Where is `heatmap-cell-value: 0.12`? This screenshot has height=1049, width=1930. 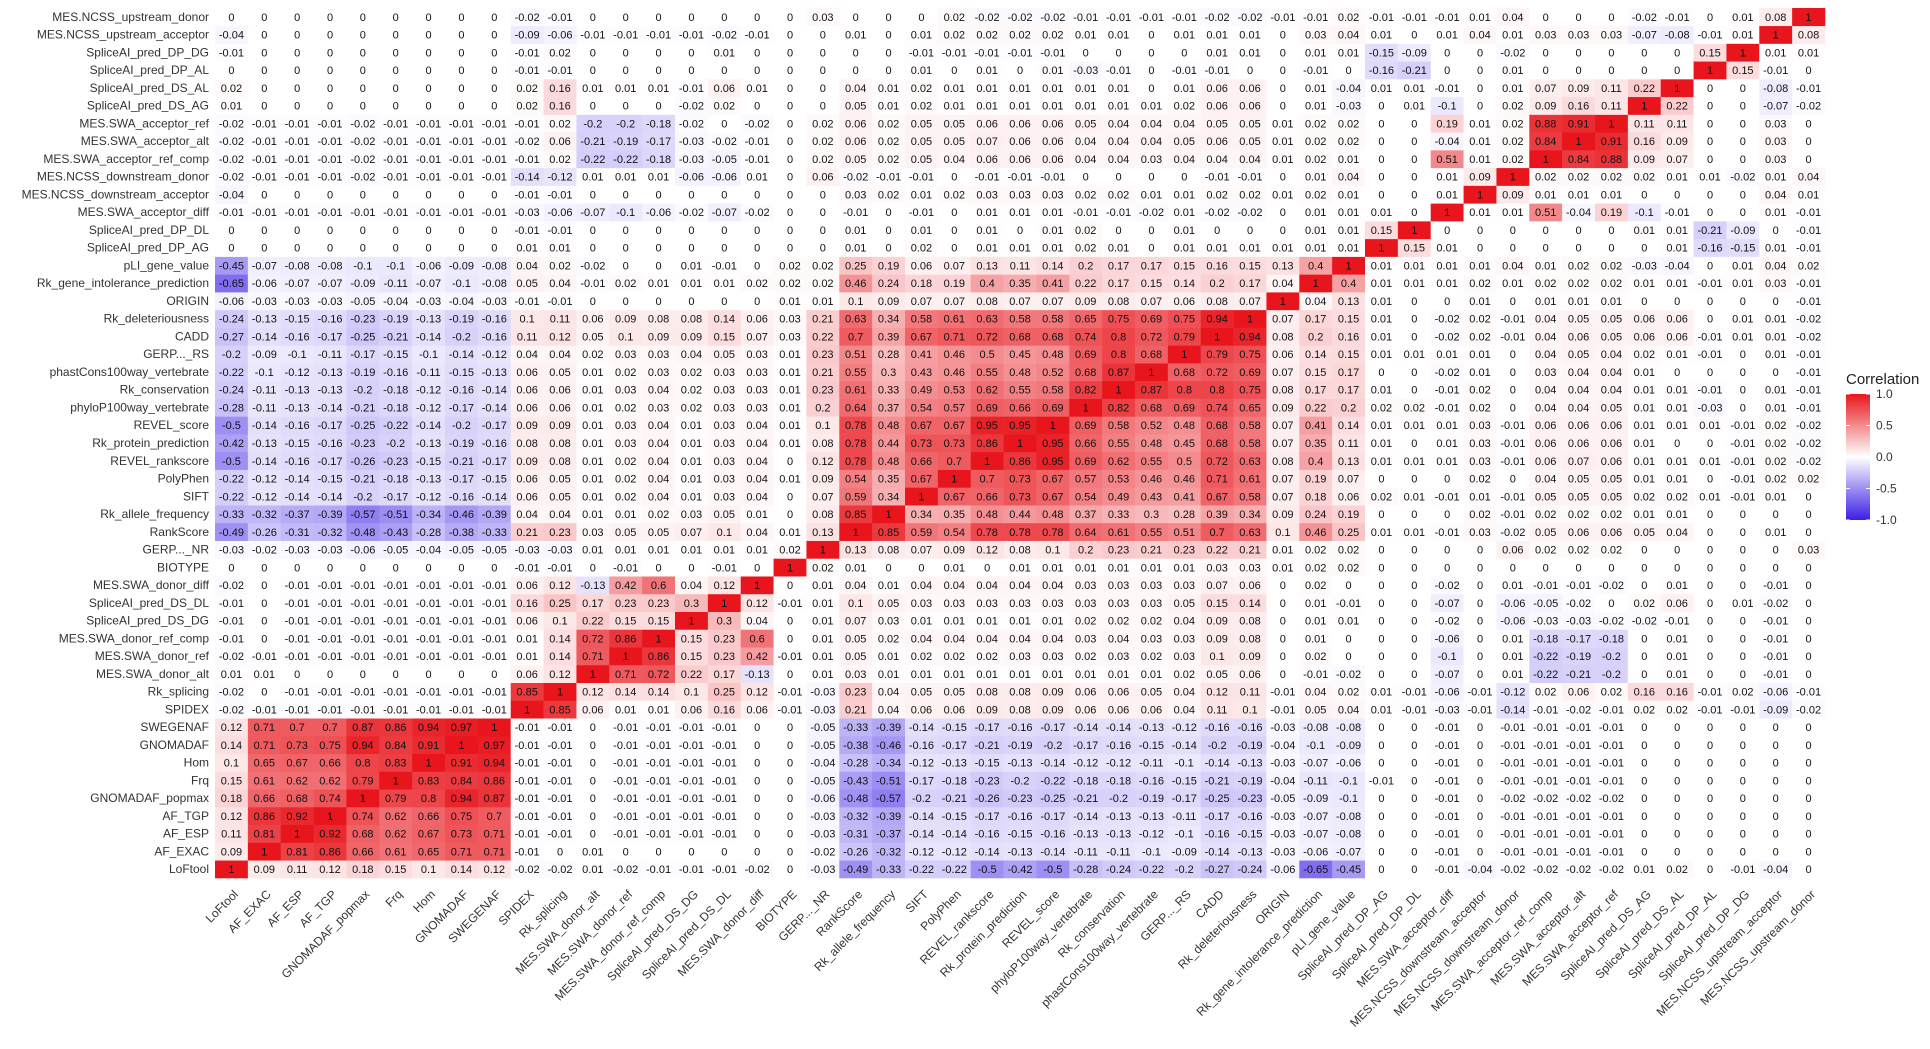 heatmap-cell-value: 0.12 is located at coordinates (592, 693).